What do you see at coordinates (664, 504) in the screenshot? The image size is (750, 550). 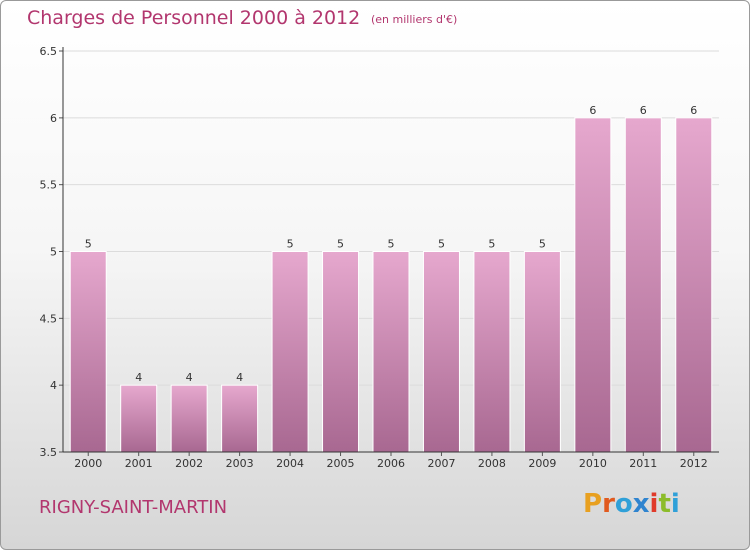 I see `logo-letter: t` at bounding box center [664, 504].